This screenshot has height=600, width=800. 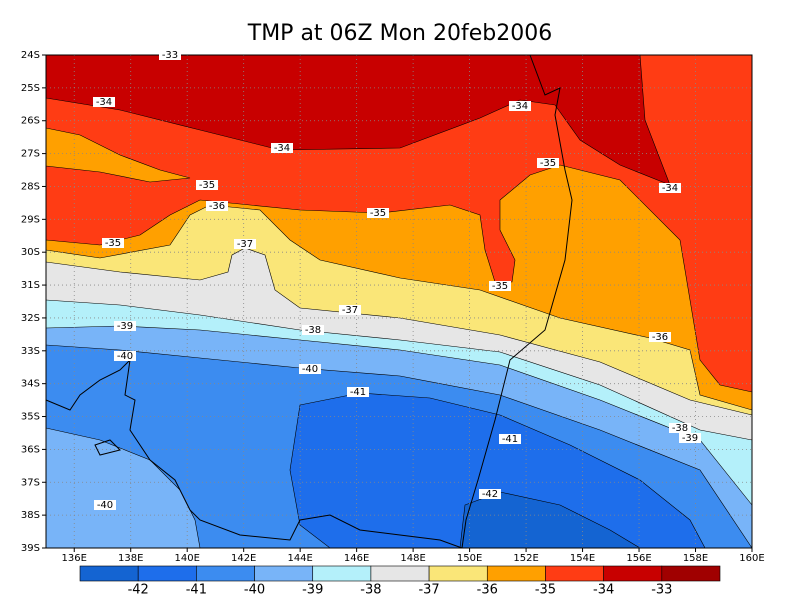 I want to click on coastline, so click(x=107, y=447).